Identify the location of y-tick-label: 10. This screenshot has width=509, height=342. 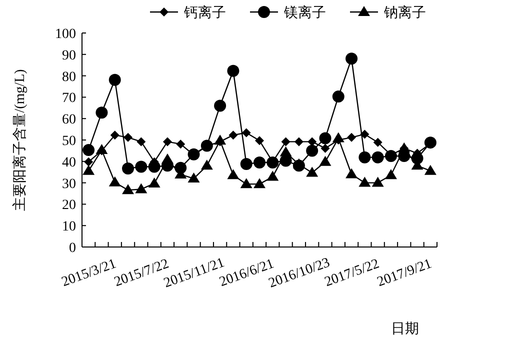
(69, 227).